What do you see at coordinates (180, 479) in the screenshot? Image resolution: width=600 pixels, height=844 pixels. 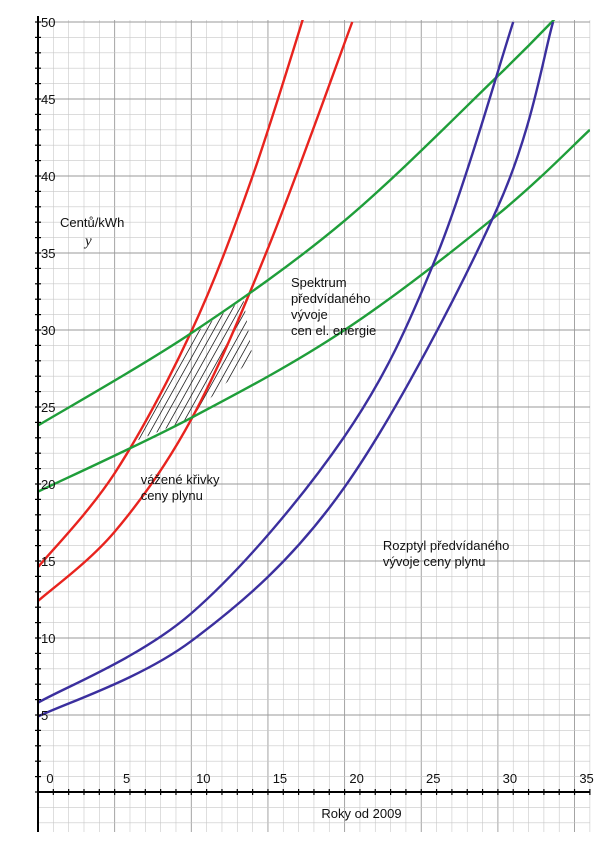 I see `annotation-line: vážené křivky` at bounding box center [180, 479].